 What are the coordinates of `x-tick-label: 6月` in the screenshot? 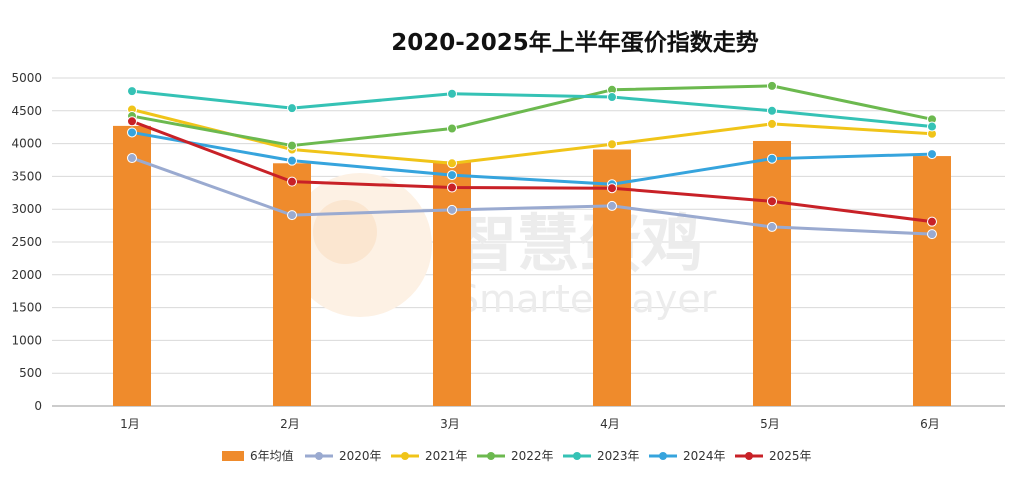 It's located at (930, 424).